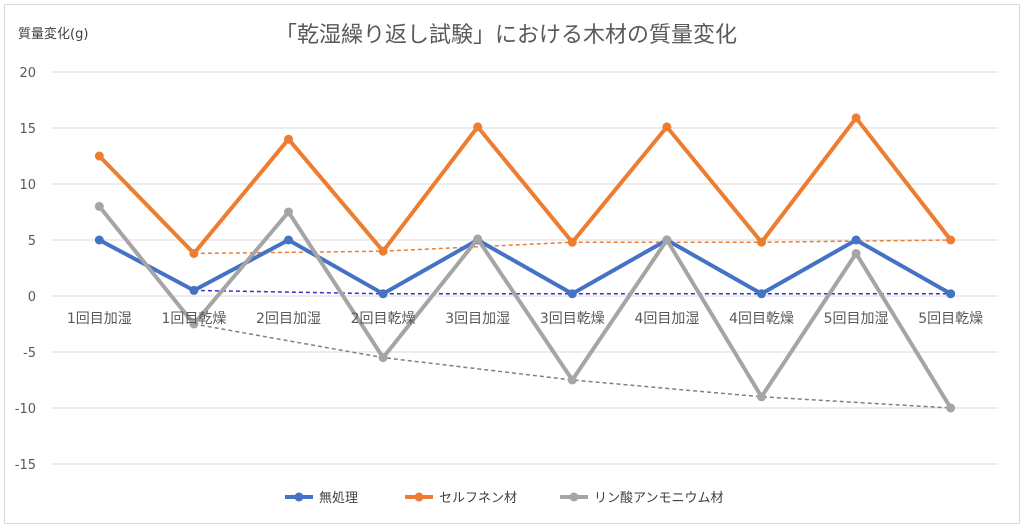  I want to click on y-tick-label: 5, so click(32, 241).